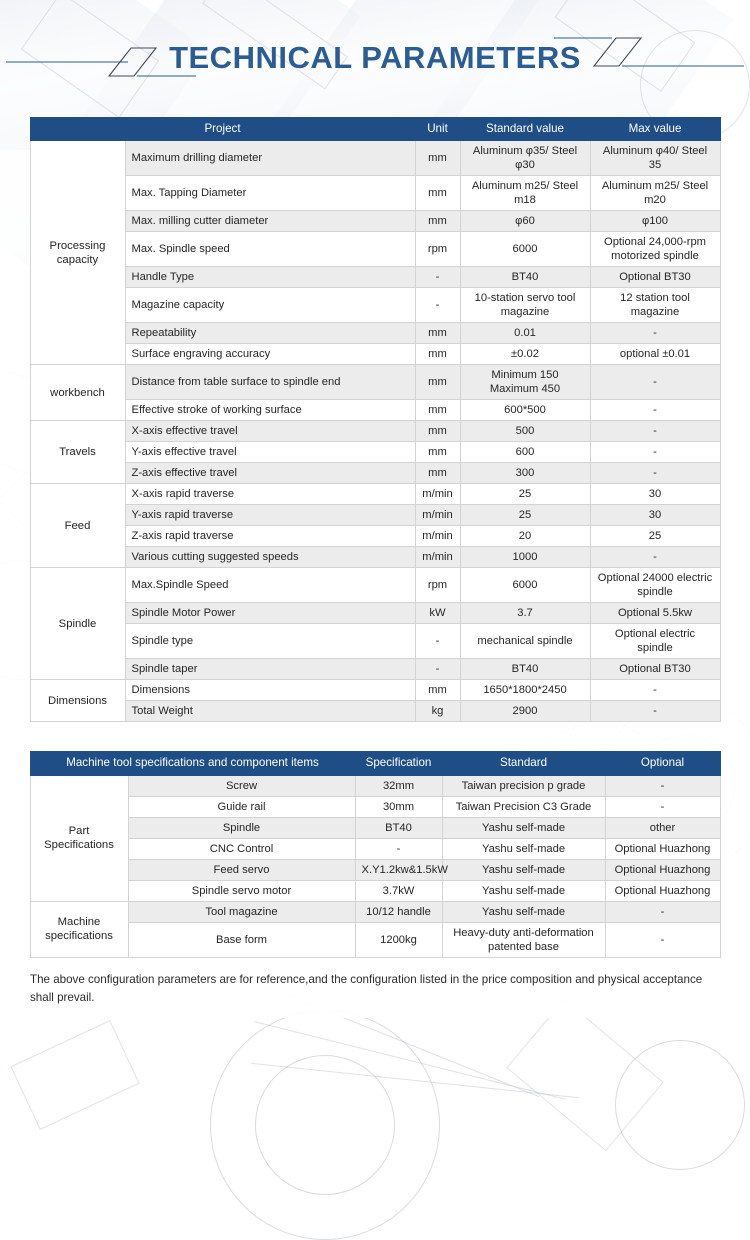 The height and width of the screenshot is (1240, 750). I want to click on table-row: Z-axis rapid traverse m/min 20 25, so click(375, 536).